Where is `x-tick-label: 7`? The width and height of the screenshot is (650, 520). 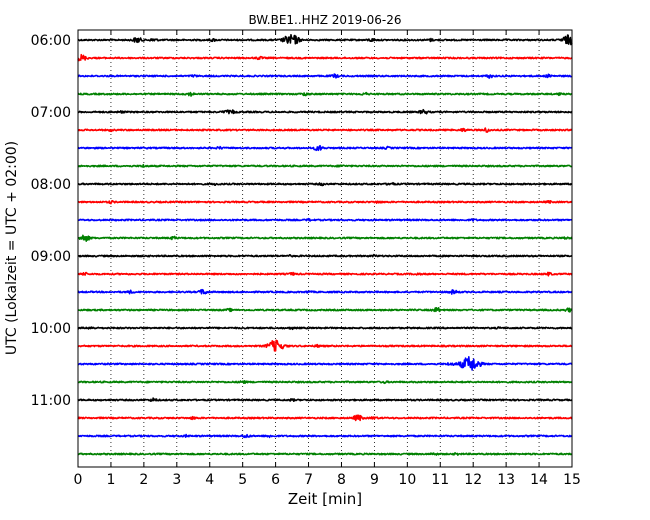
x-tick-label: 7 is located at coordinates (308, 480).